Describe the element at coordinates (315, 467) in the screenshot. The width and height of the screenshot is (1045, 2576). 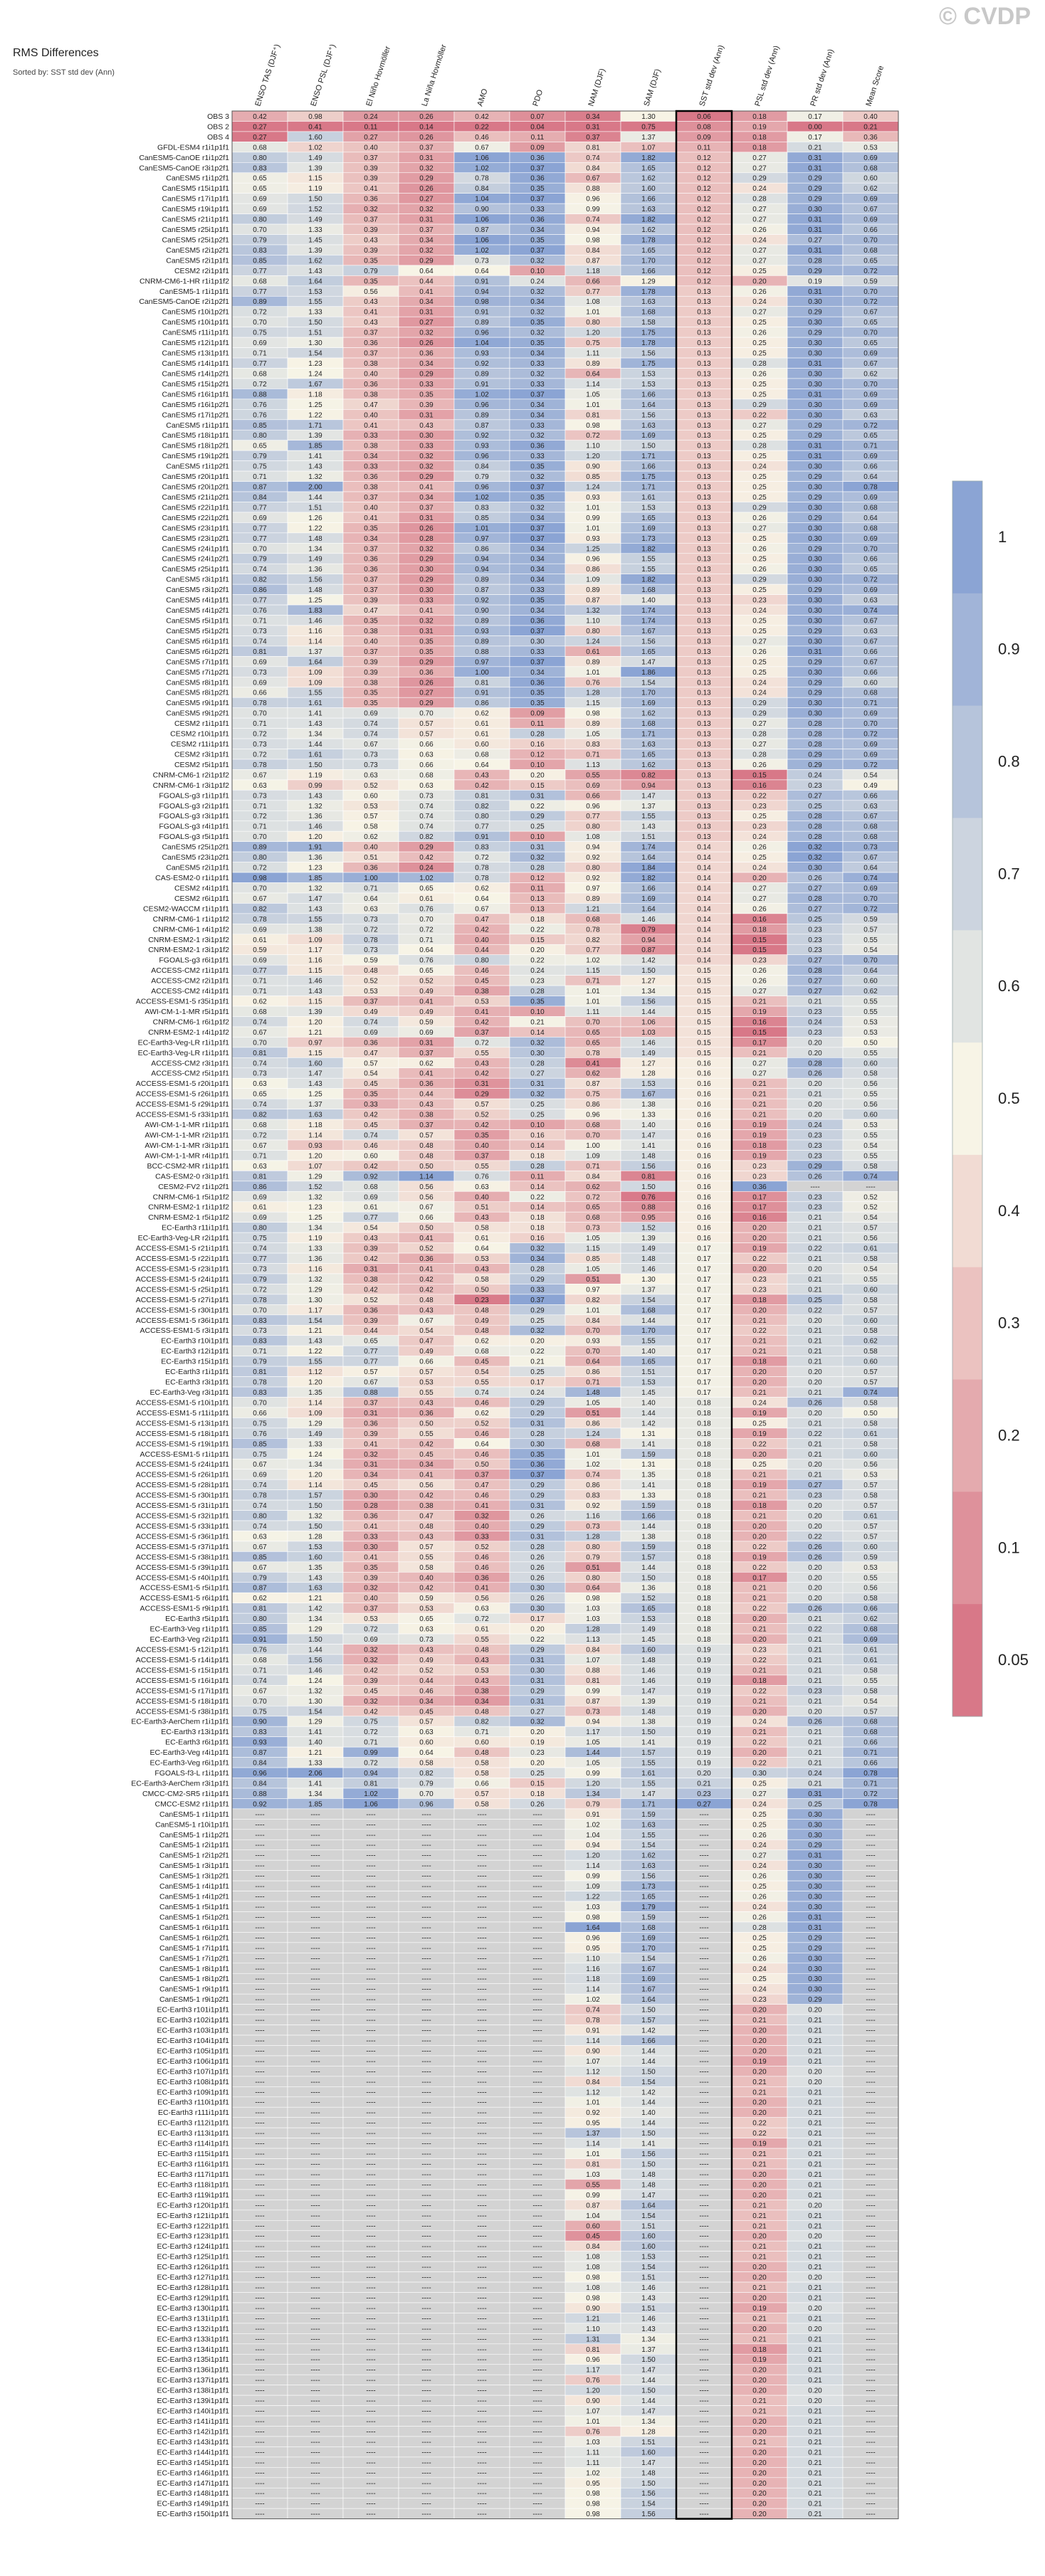
I see `cell-value: 1.43` at that location.